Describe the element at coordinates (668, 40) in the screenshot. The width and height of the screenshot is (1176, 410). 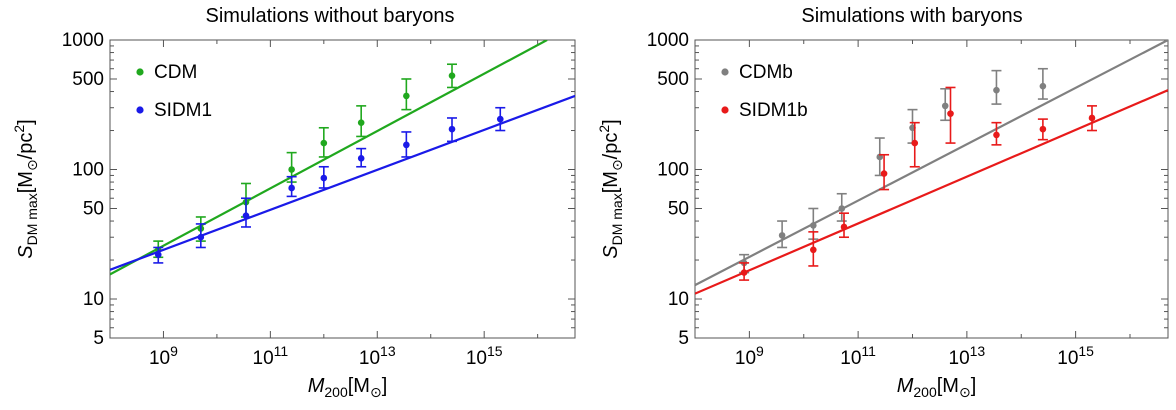
I see `y-tick-label: 1000` at that location.